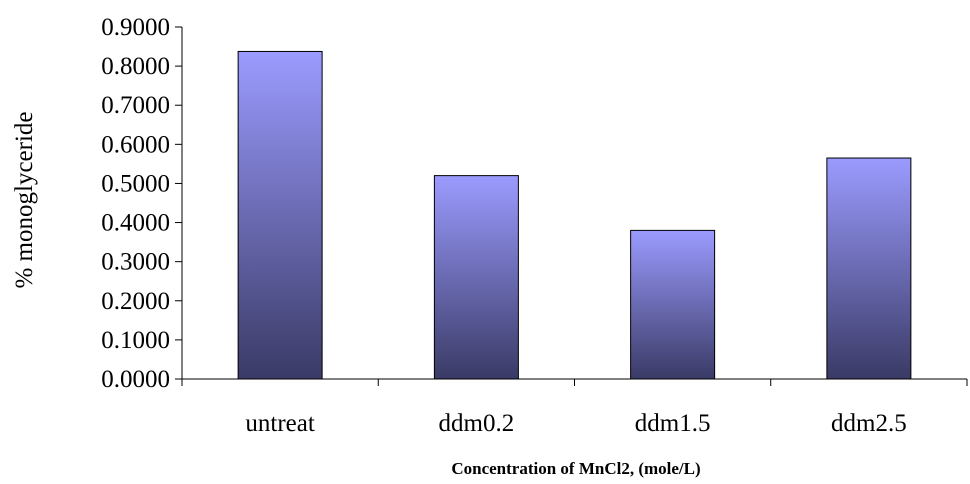 This screenshot has height=484, width=970. I want to click on bar-untreat, so click(280, 215).